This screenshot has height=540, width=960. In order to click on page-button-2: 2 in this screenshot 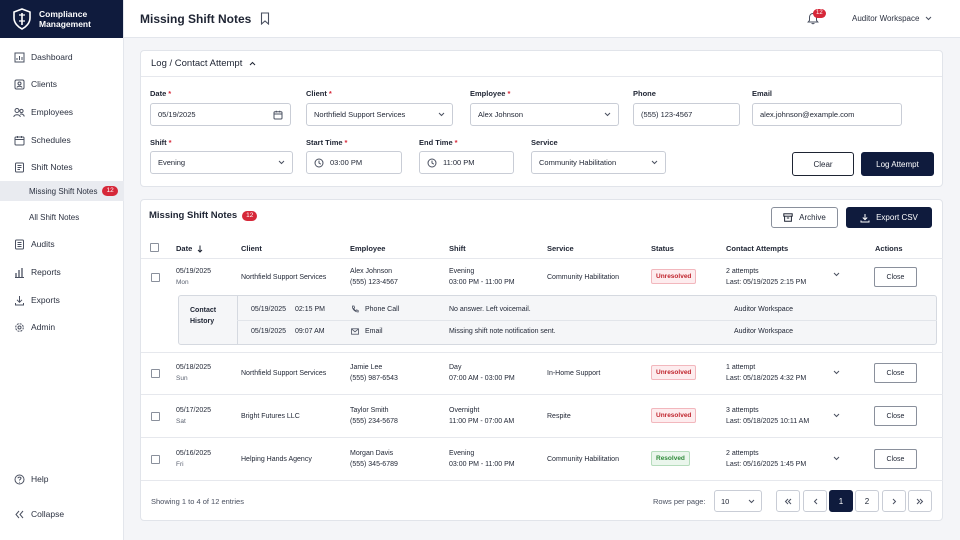, I will do `click(867, 501)`.